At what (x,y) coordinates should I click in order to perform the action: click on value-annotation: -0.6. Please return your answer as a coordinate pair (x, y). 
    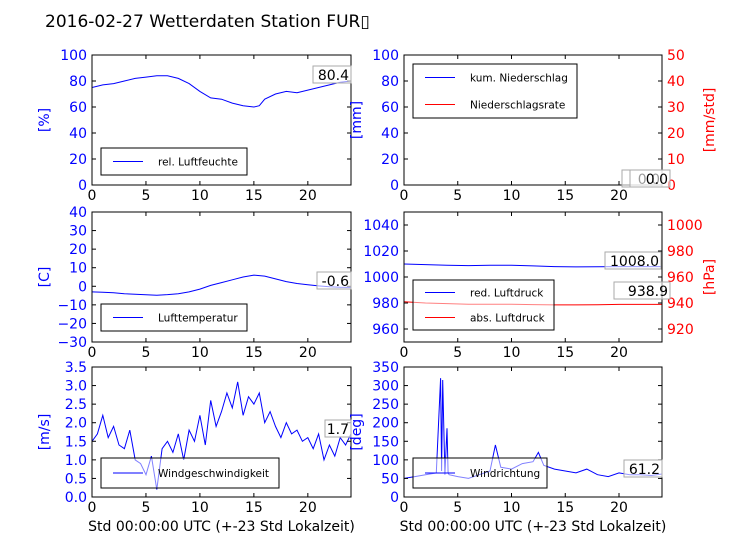
    Looking at the image, I should click on (335, 282).